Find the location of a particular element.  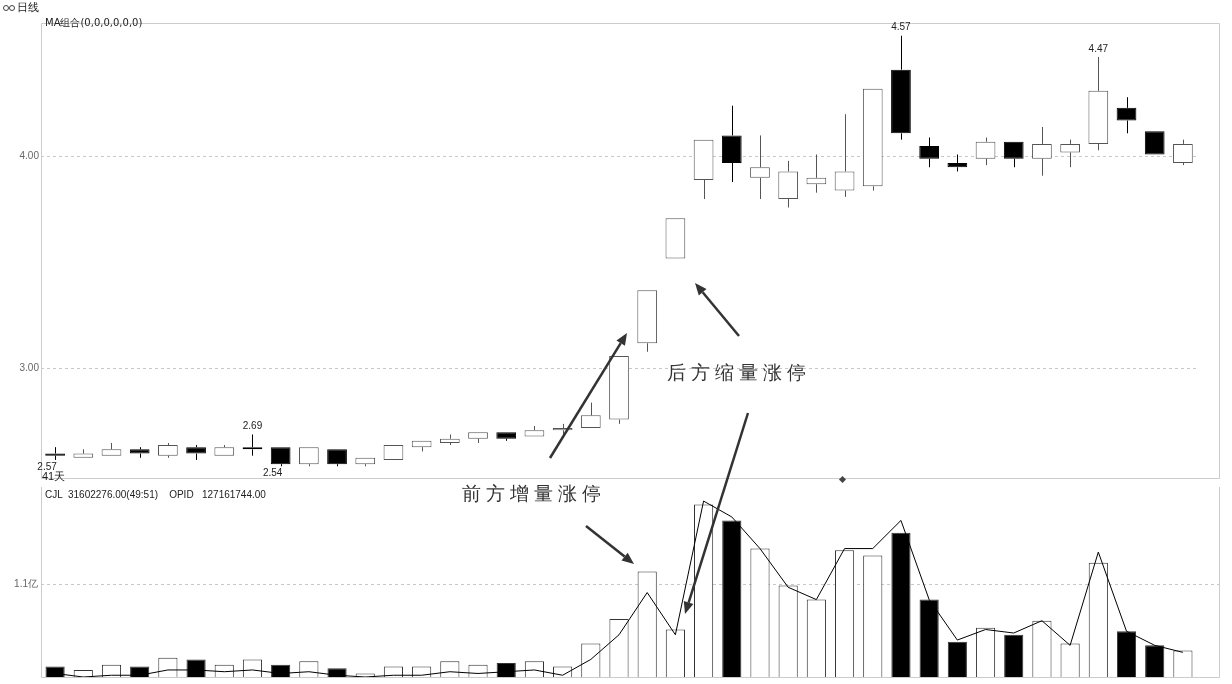

chart-title: 日线 is located at coordinates (28, 7).